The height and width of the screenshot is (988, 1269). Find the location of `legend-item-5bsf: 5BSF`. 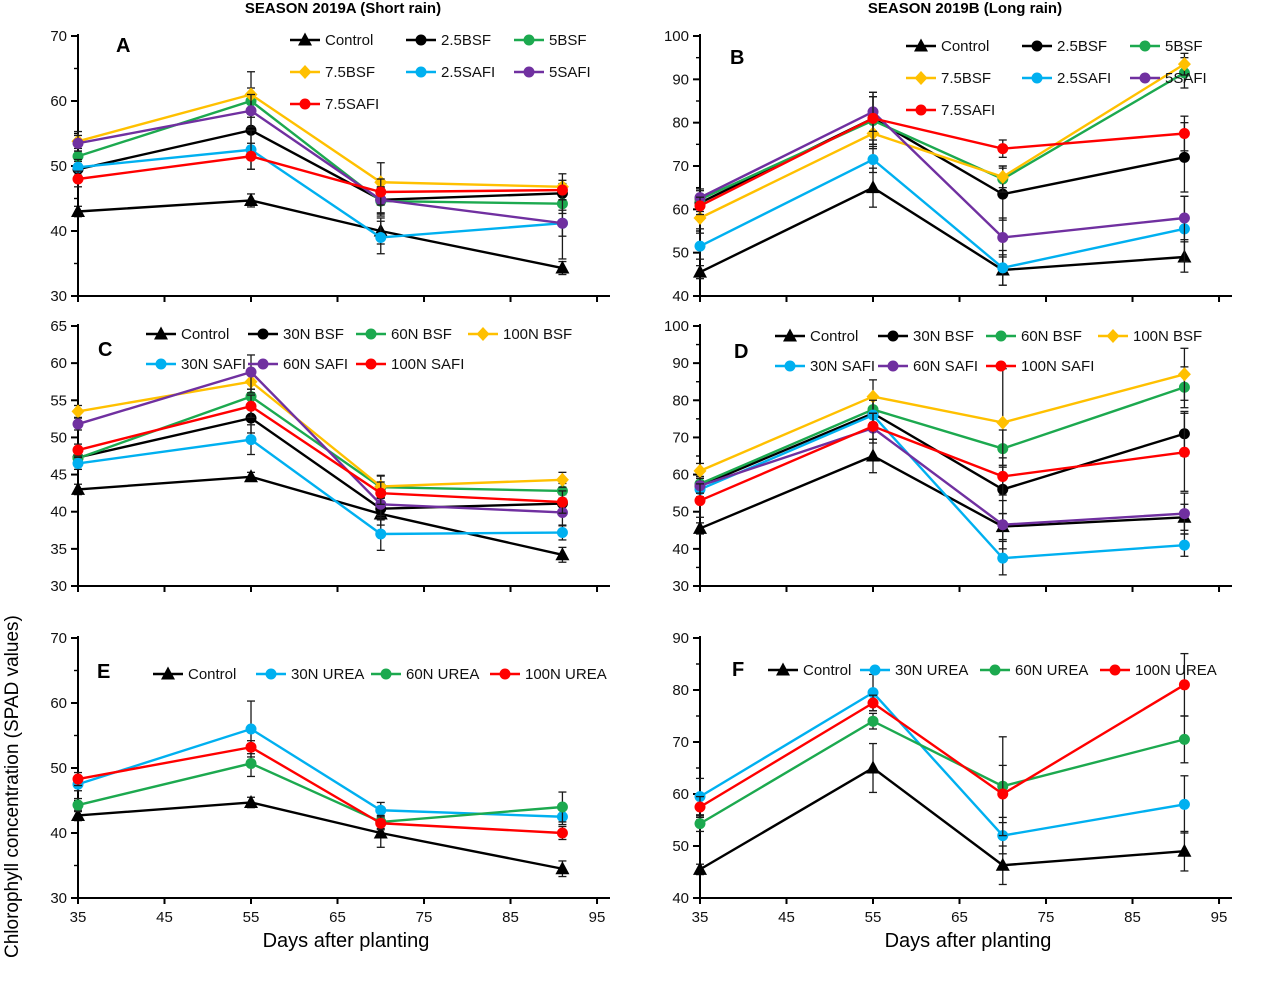

legend-item-5bsf: 5BSF is located at coordinates (1166, 46).